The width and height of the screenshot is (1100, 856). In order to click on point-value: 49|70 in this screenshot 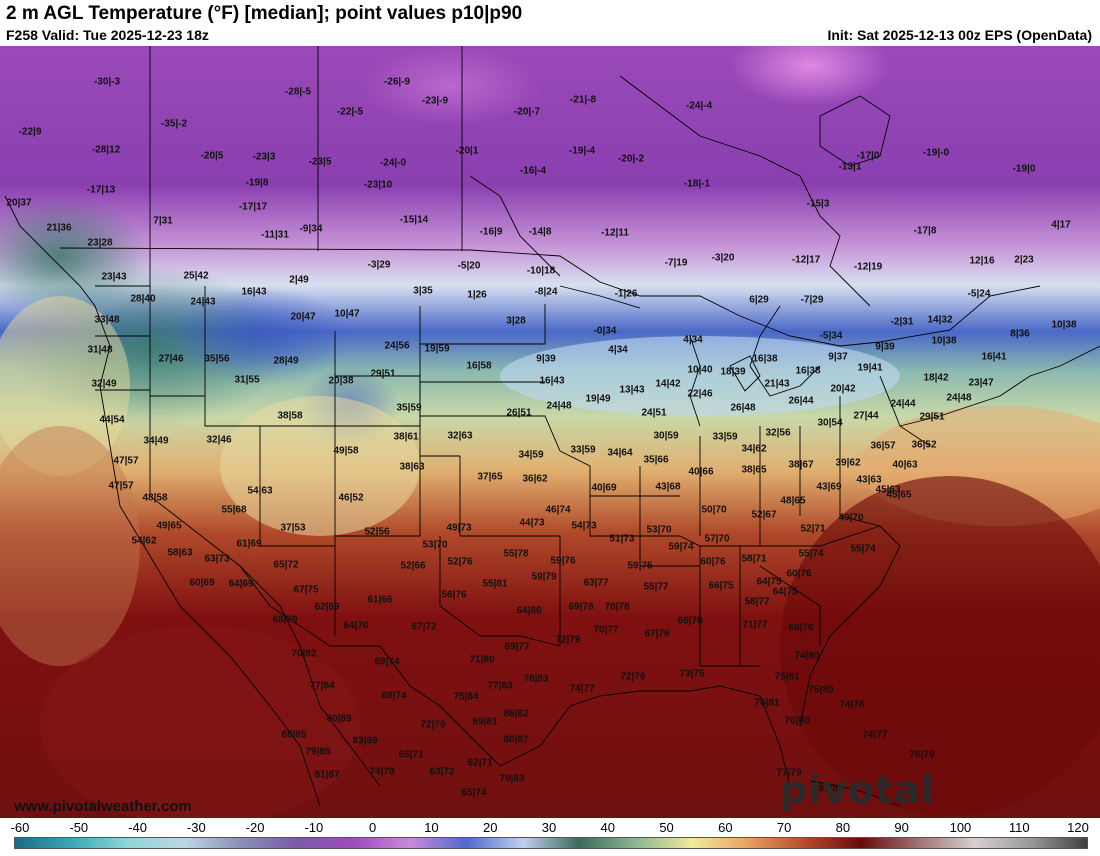, I will do `click(851, 518)`.